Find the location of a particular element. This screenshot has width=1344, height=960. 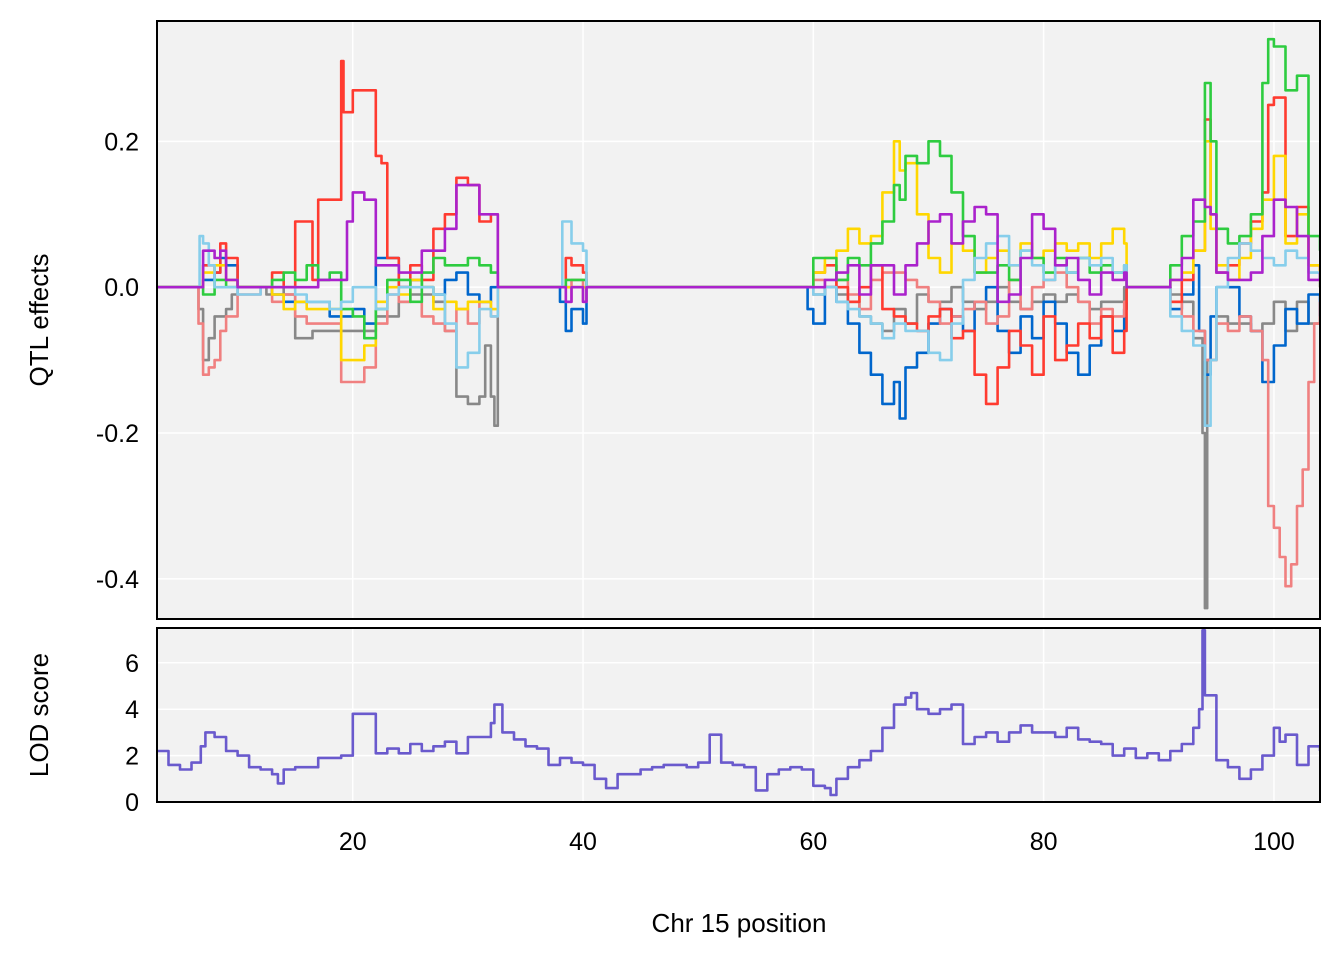

effects-y-tick-labels: -0.4 -0.2 0.0 0.2 is located at coordinates (117, 361).